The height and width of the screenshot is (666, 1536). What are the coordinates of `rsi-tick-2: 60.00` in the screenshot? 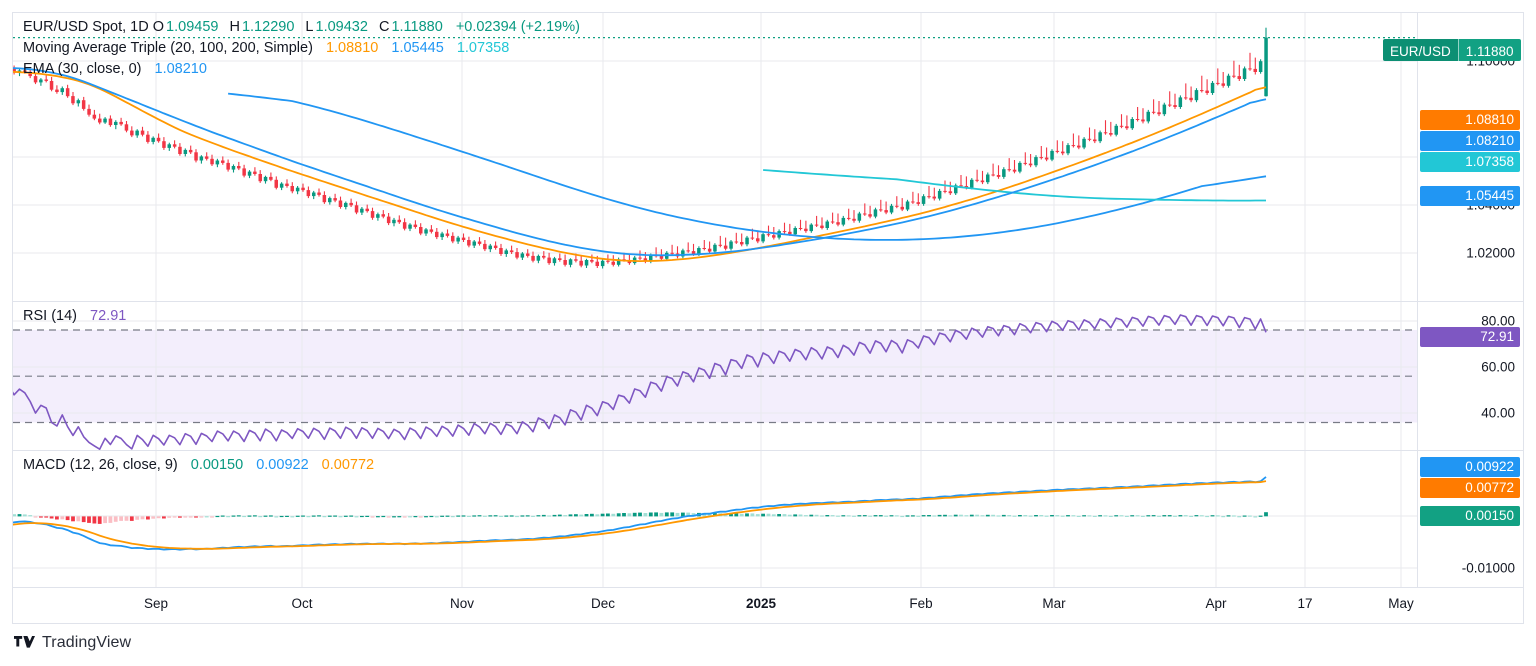 It's located at (1498, 367).